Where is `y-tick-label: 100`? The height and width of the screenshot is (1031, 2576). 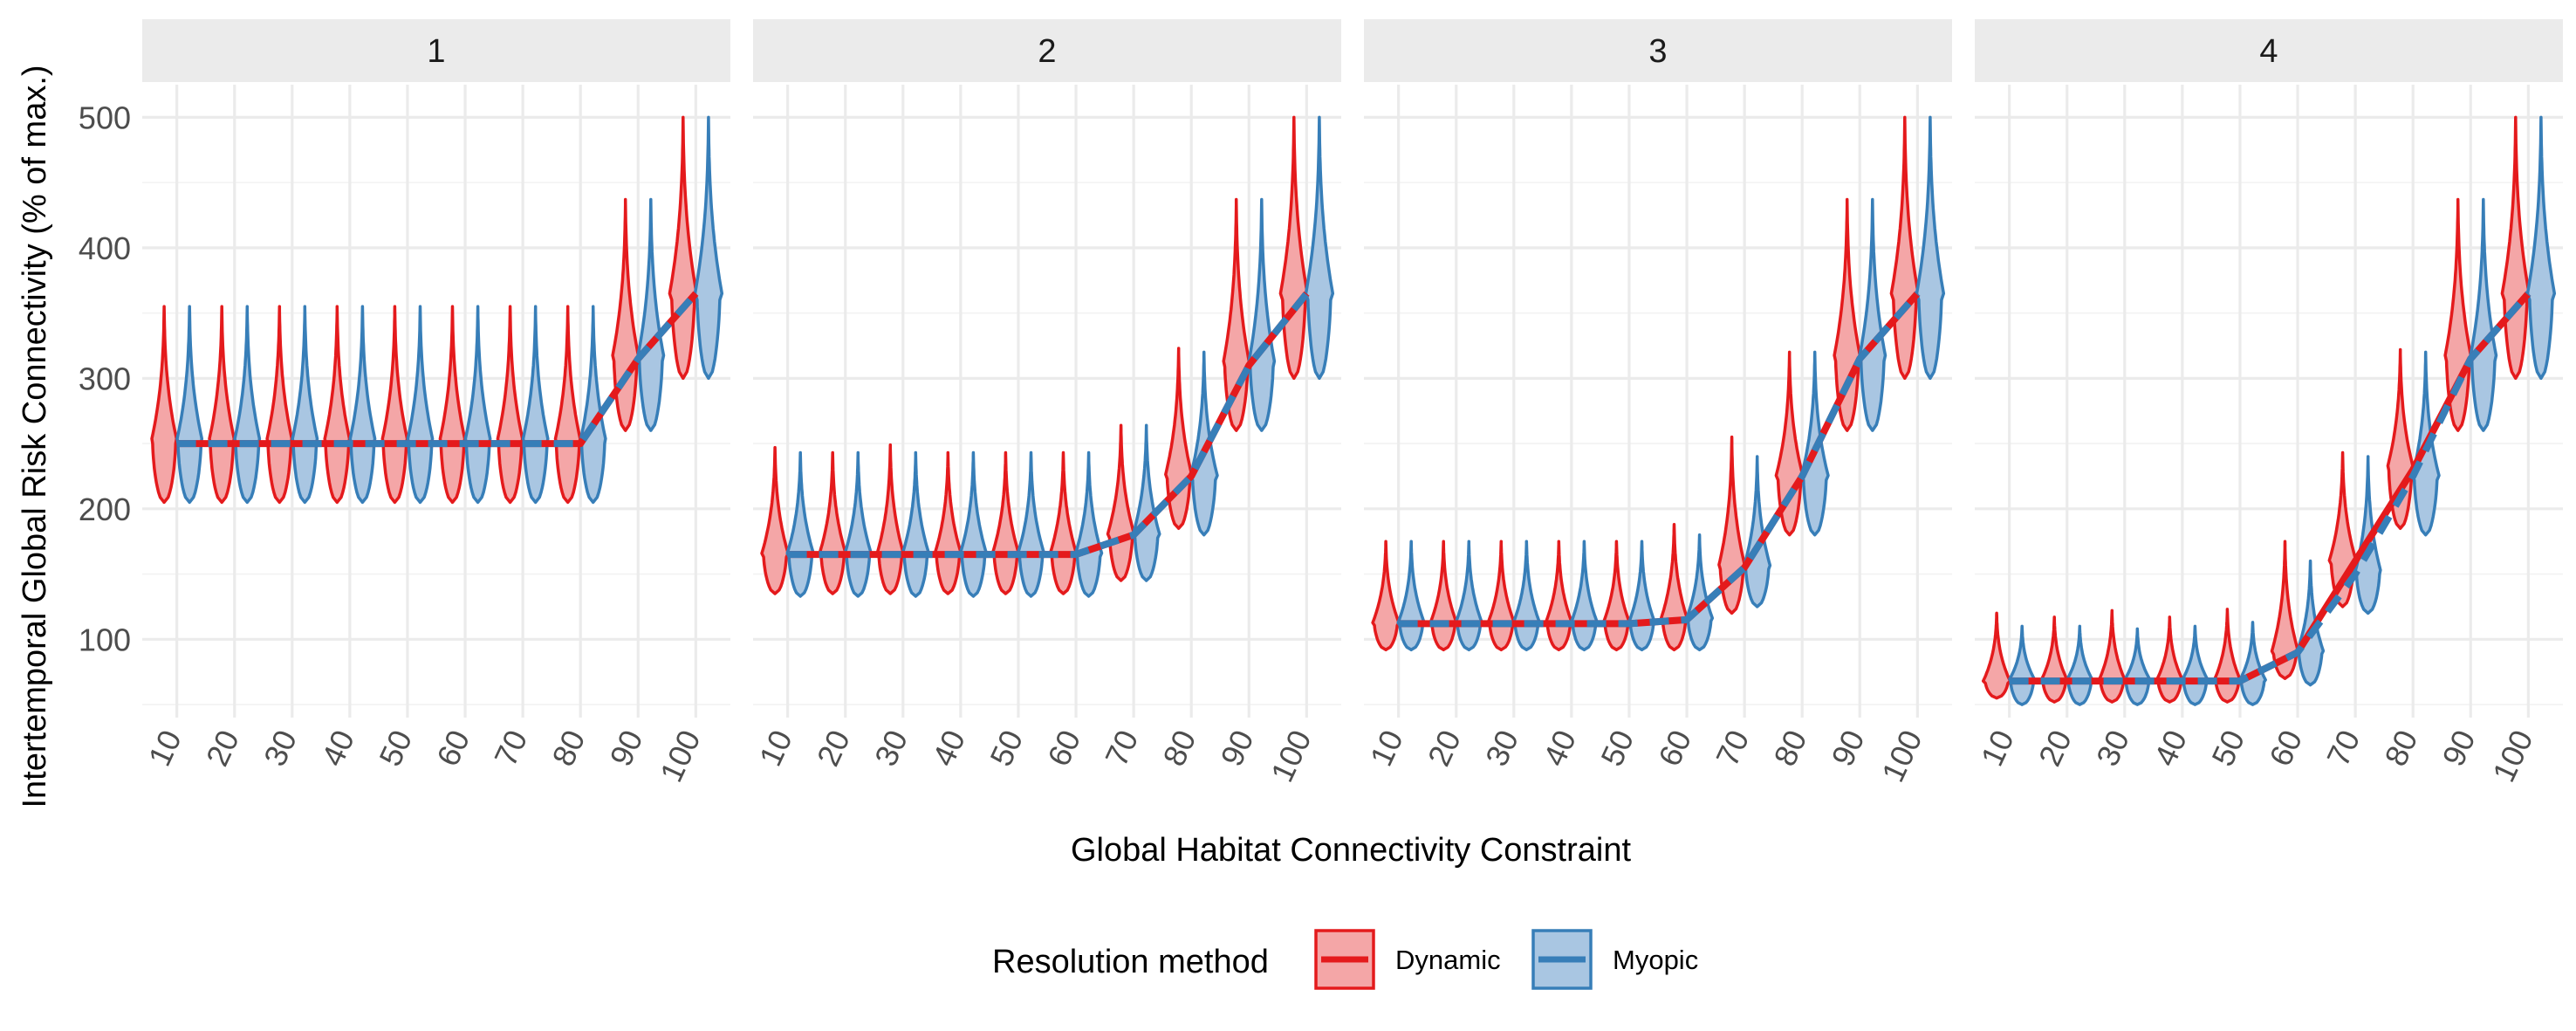
y-tick-label: 100 is located at coordinates (105, 639).